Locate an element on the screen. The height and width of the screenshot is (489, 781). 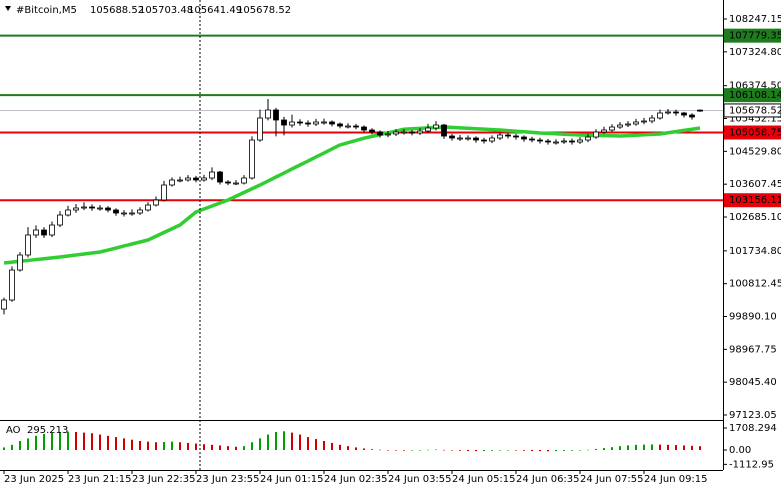
x-tick-label: 23 Jun 21:15 is located at coordinates (100, 479).